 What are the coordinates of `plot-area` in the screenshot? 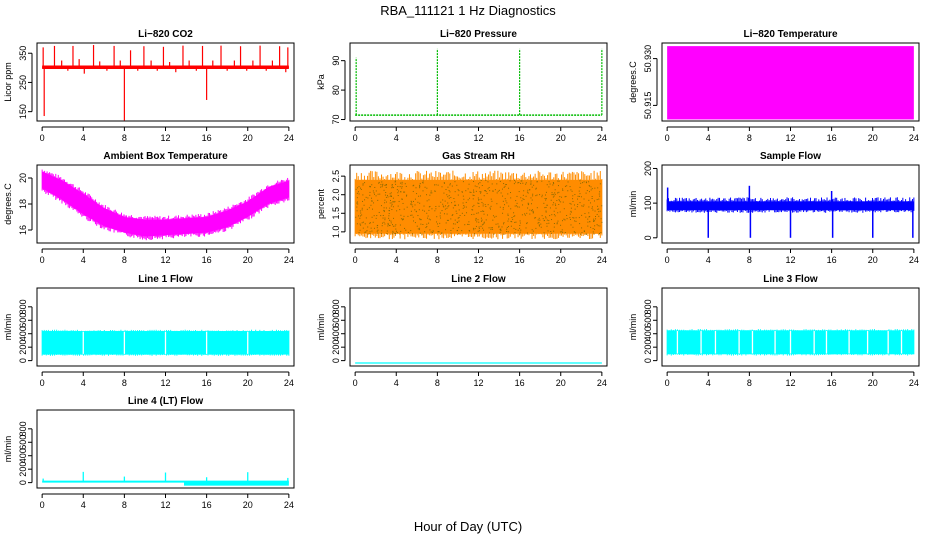 It's located at (790, 211).